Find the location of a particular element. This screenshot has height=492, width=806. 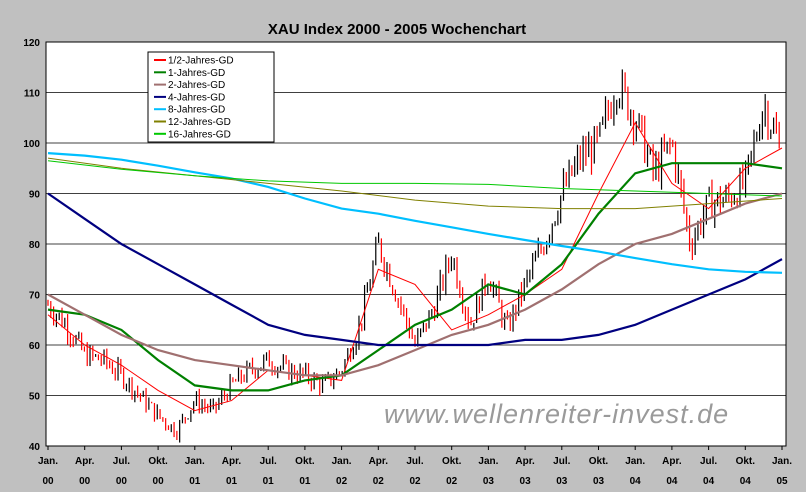

y-tick-label: 80 is located at coordinates (35, 245).